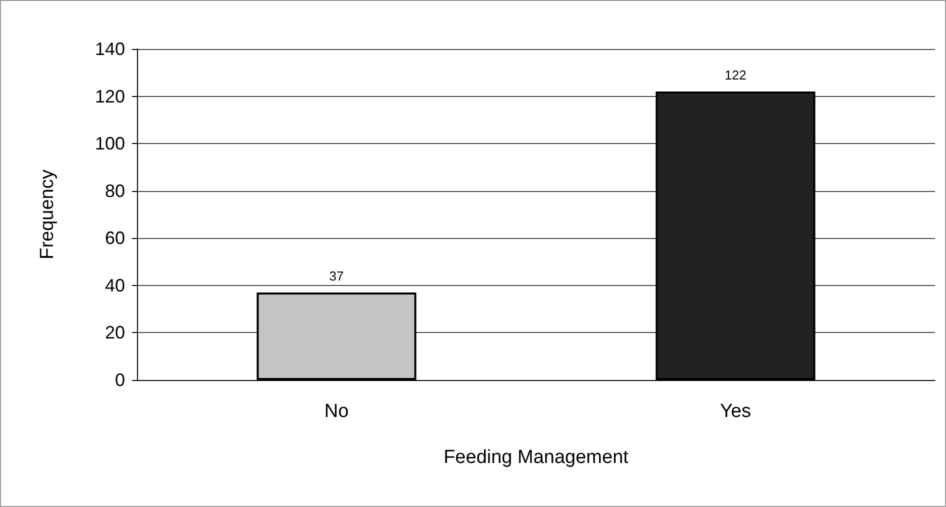 This screenshot has height=507, width=946. Describe the element at coordinates (47, 214) in the screenshot. I see `y-axis-title: Frequency` at that location.